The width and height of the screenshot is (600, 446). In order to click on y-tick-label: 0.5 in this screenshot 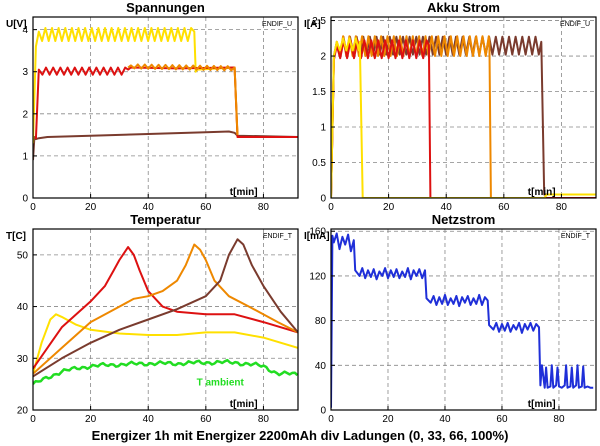, I will do `click(319, 163)`.